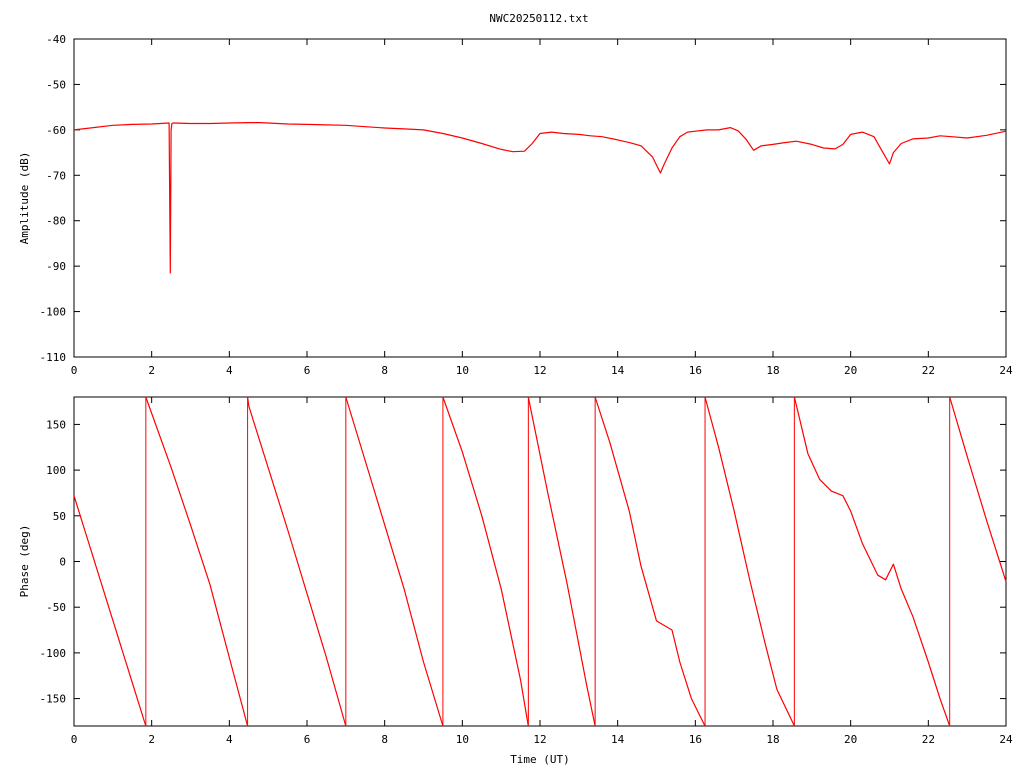 The image size is (1024, 768). I want to click on x-axis-label: Time (UT), so click(540, 759).